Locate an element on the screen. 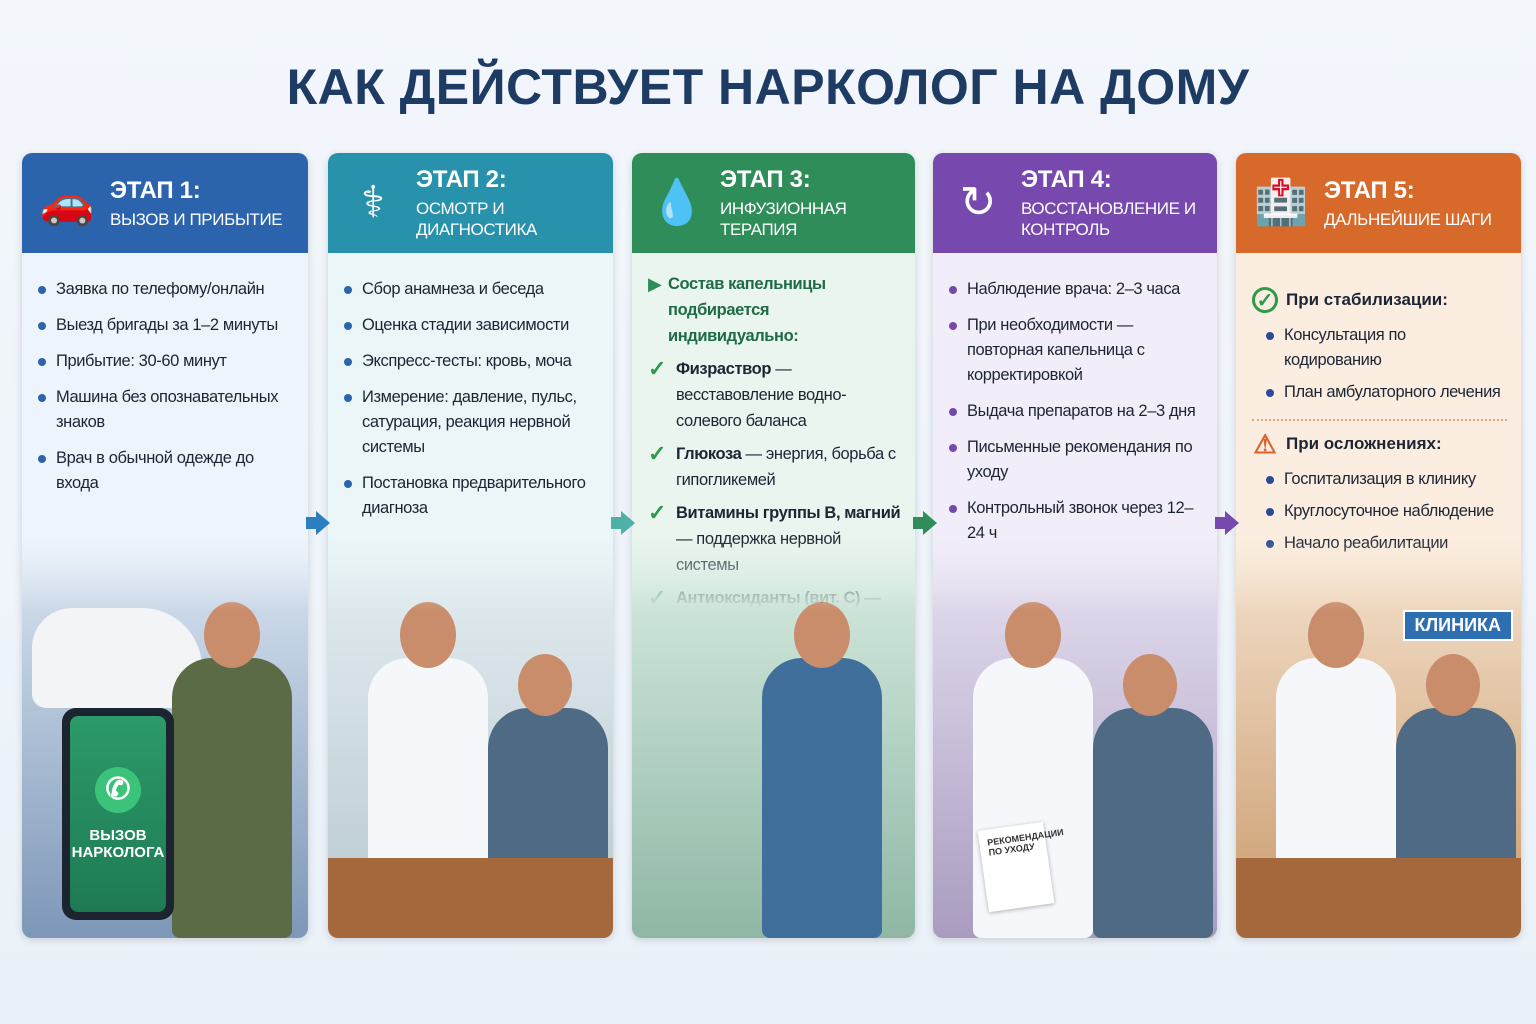  stage-illustration: ✆ ВЫЗОВ НАРКОЛОГА is located at coordinates (165, 738).